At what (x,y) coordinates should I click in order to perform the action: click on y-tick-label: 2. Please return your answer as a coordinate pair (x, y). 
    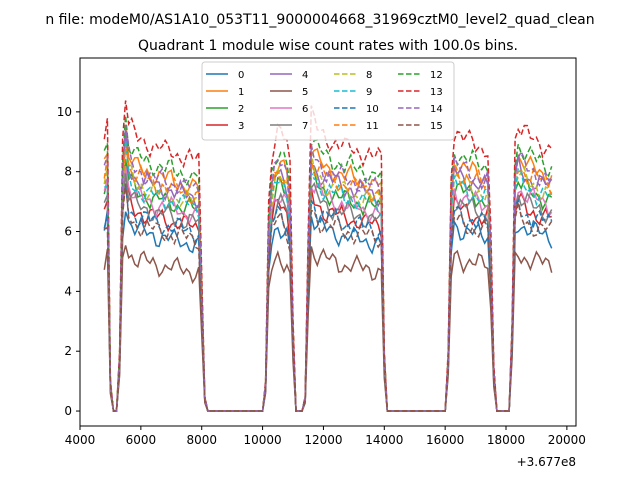
    Looking at the image, I should click on (68, 351).